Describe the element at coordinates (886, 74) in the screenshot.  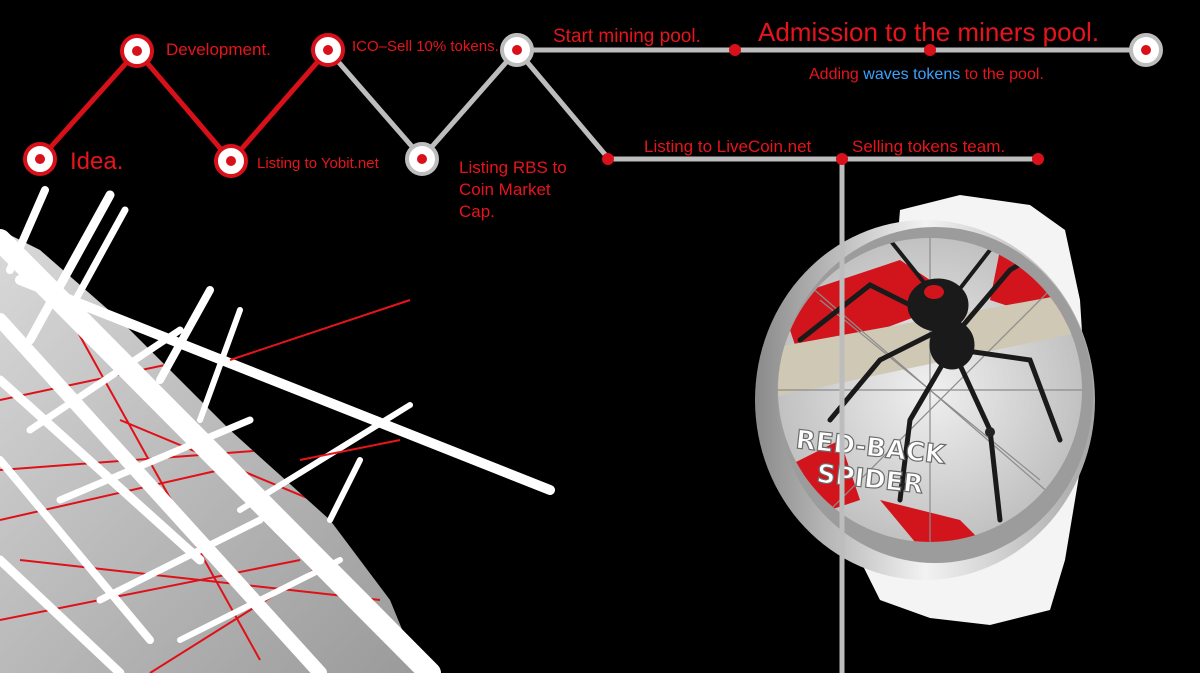
I see `adding-waves-word: waves` at that location.